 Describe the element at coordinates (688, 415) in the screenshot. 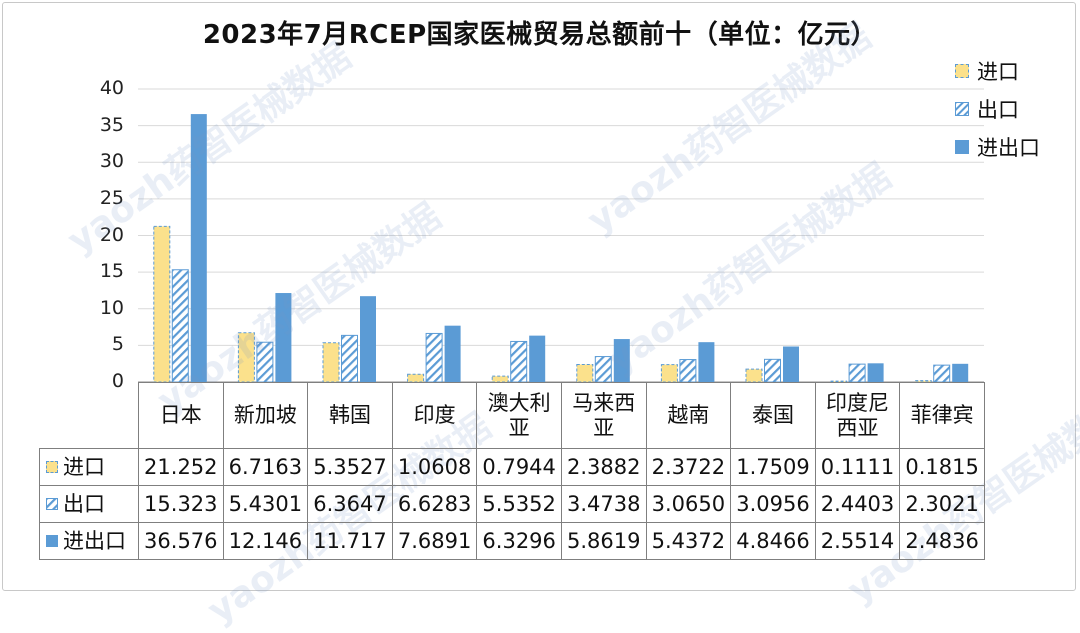

I see `x-tick-label: 越南` at that location.